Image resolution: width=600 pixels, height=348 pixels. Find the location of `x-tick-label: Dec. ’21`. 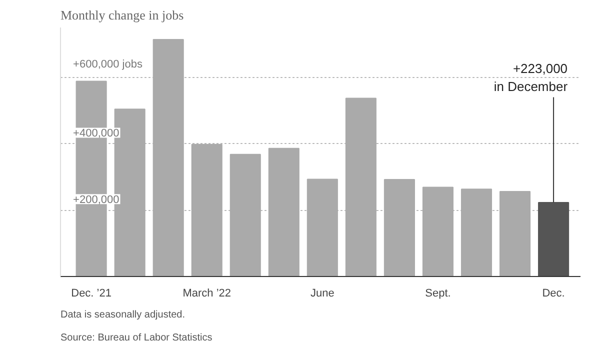

x-tick-label: Dec. ’21 is located at coordinates (91, 294).